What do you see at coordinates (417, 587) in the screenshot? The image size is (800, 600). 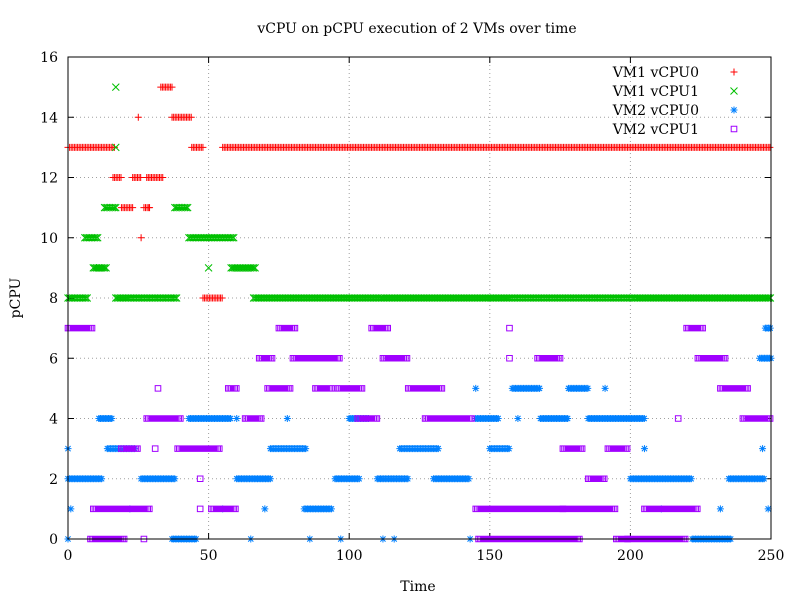 I see `x-axis-label: Time` at bounding box center [417, 587].